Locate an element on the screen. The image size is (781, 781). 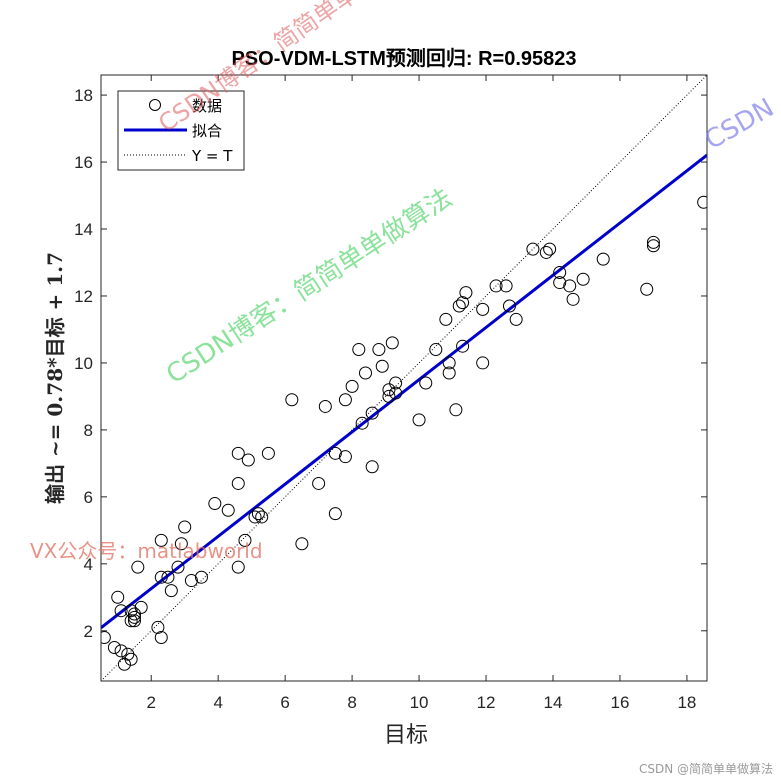
legend-label-identity: Y = T is located at coordinates (212, 156).